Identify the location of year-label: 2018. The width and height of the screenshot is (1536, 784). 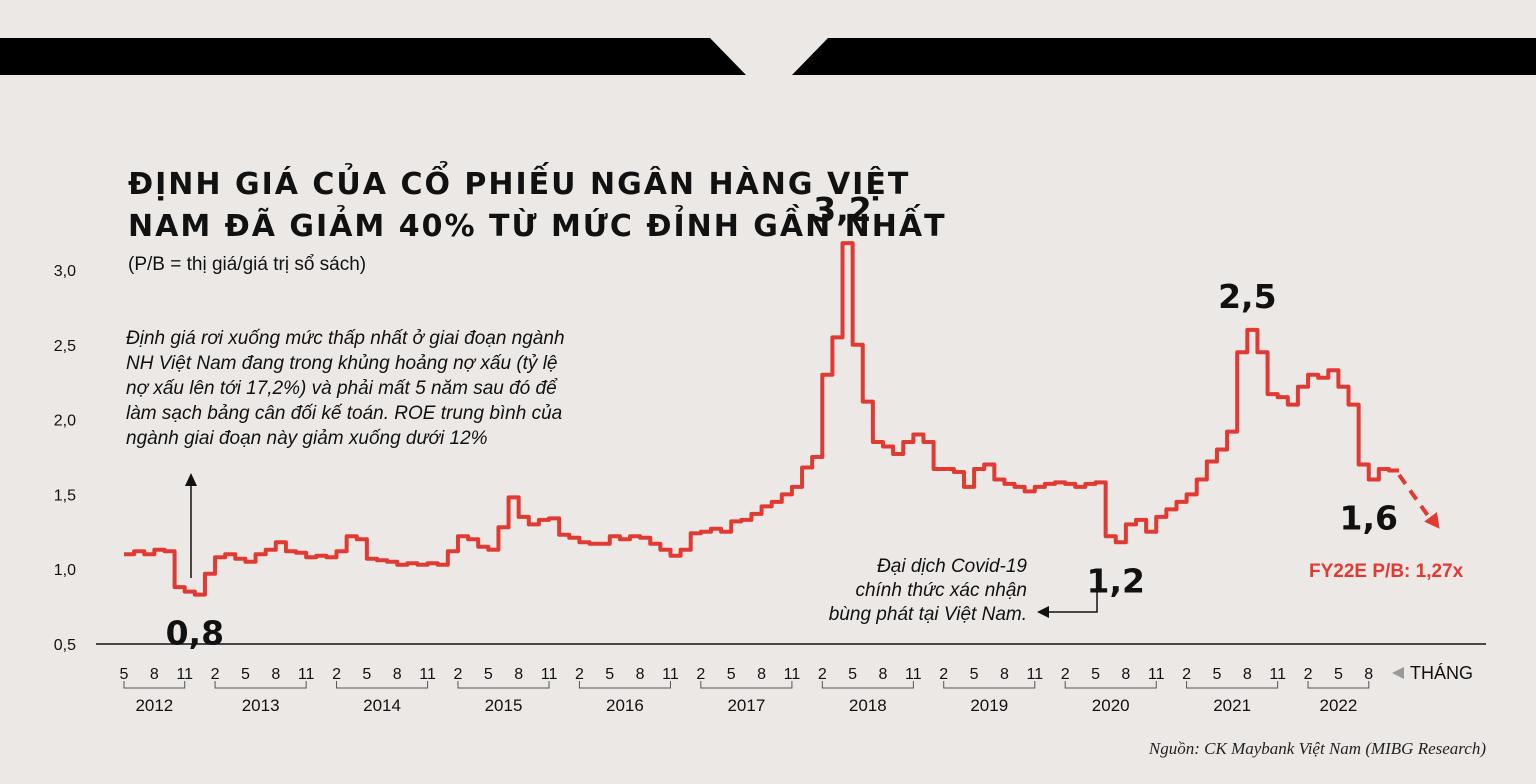
(868, 705).